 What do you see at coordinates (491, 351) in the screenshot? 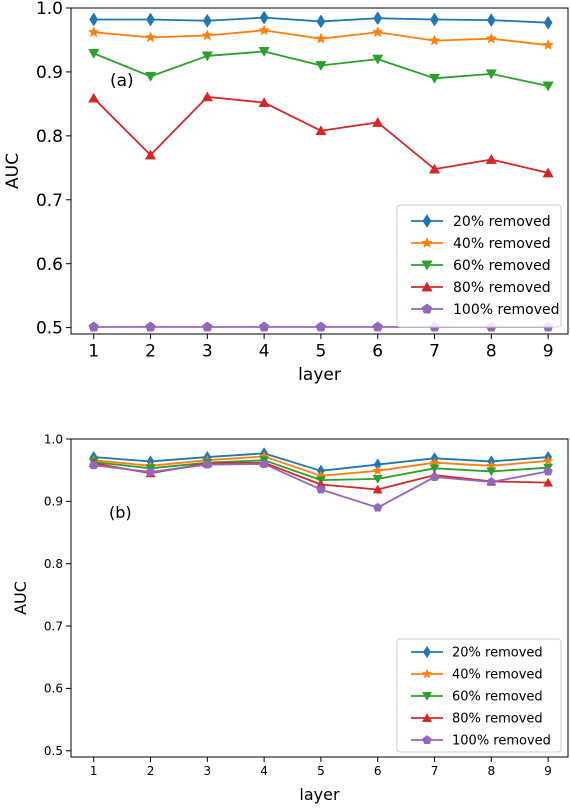
I see `x-tick-label: 8` at bounding box center [491, 351].